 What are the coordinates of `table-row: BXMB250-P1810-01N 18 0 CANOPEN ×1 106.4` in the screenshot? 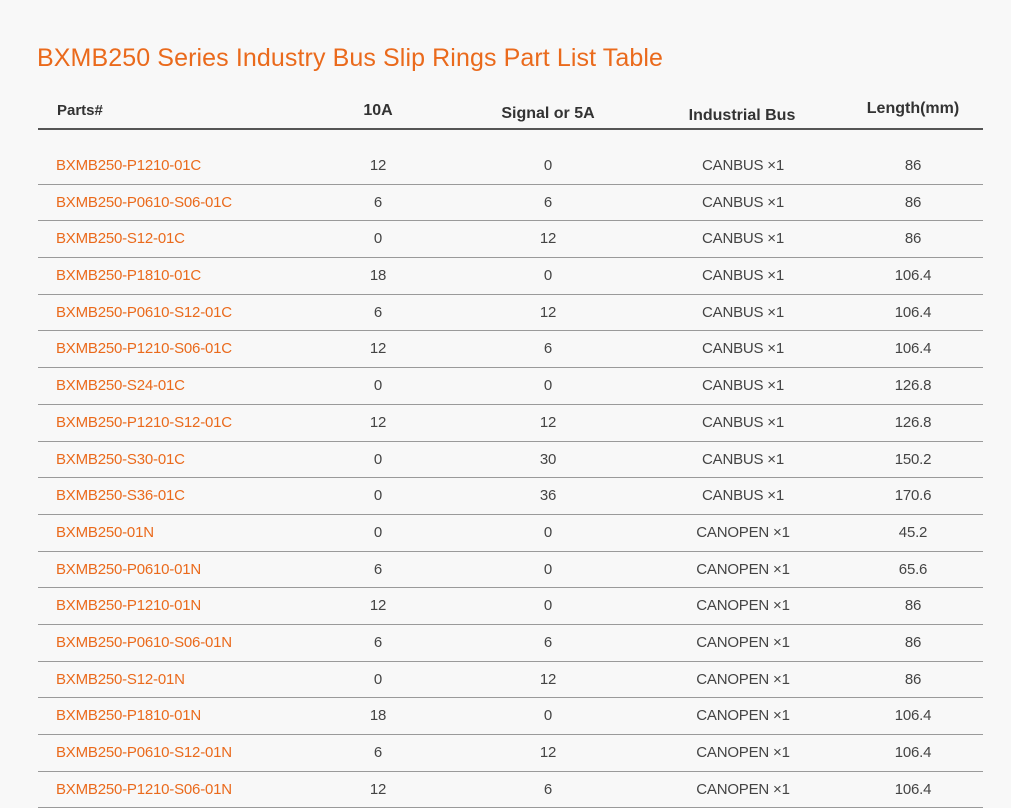 It's located at (510, 716).